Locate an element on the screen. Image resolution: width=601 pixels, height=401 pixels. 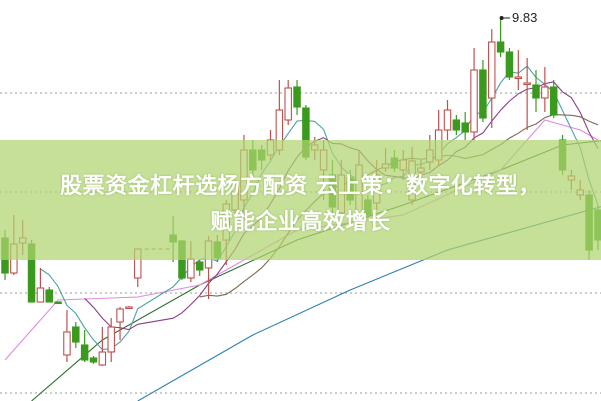
title-line-1: 股票资金杠杆选杨方配资 云上策：数字化转型， is located at coordinates (300, 186).